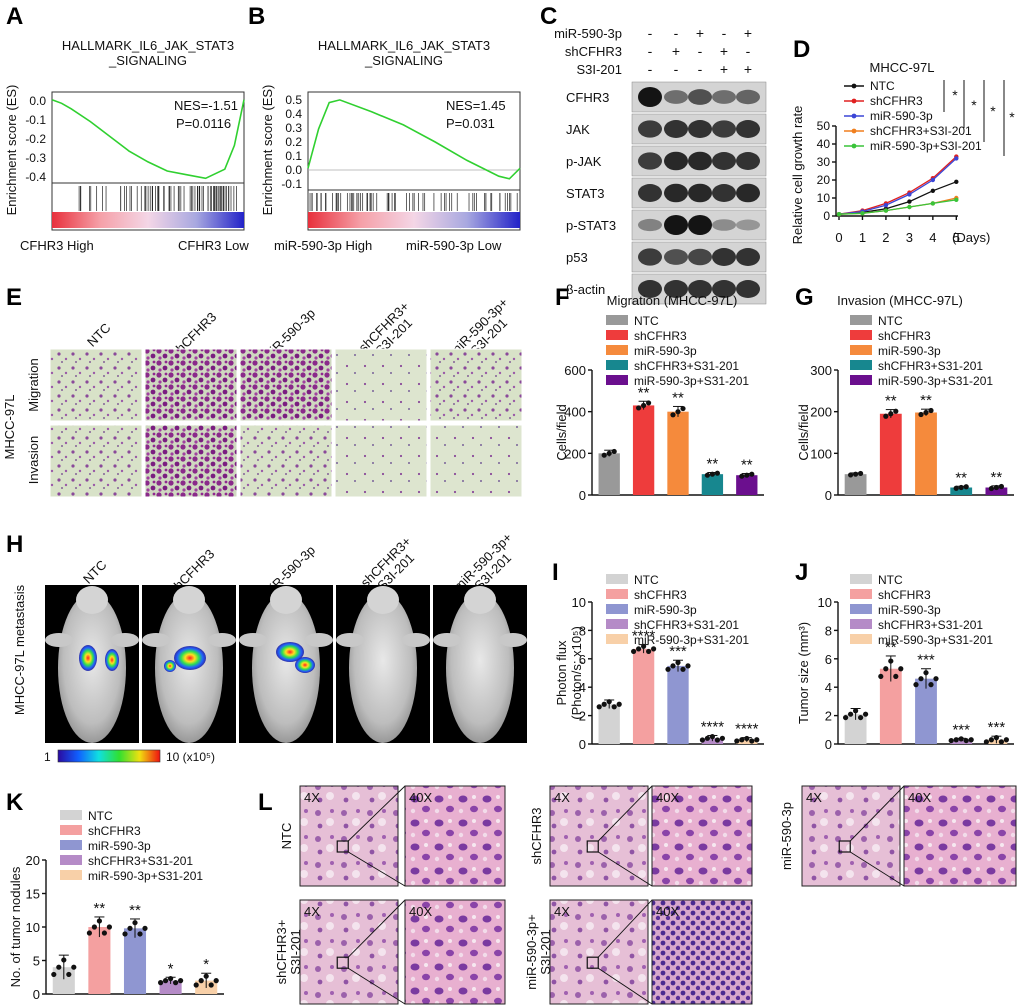 The height and width of the screenshot is (1007, 1020). I want to click on gsea-a-hit-bars, so click(157, 198).